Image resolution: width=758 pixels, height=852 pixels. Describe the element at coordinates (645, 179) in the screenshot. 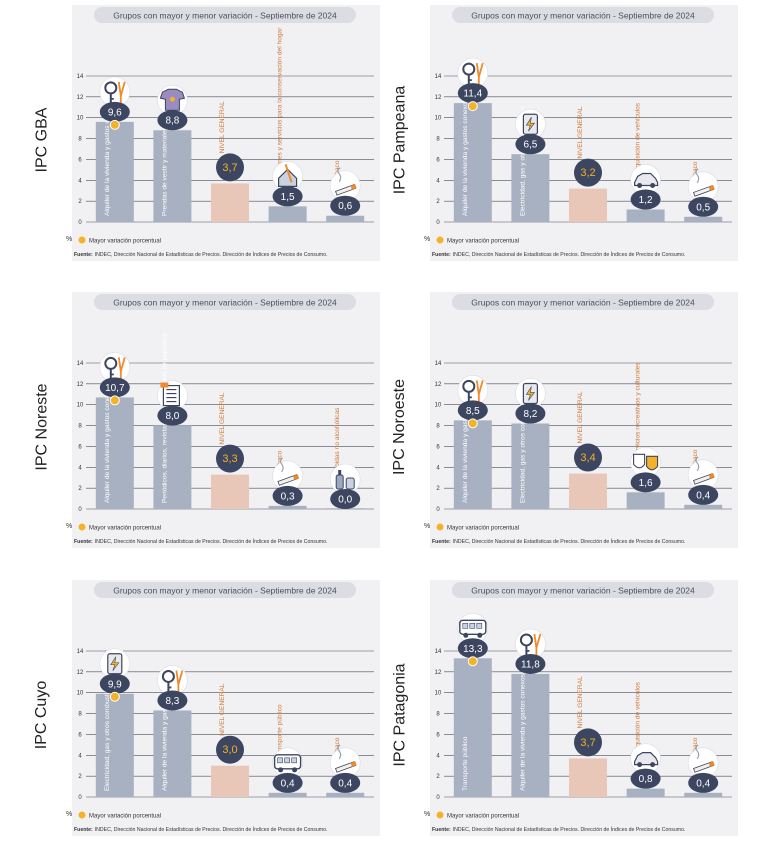

I see `car-icon` at that location.